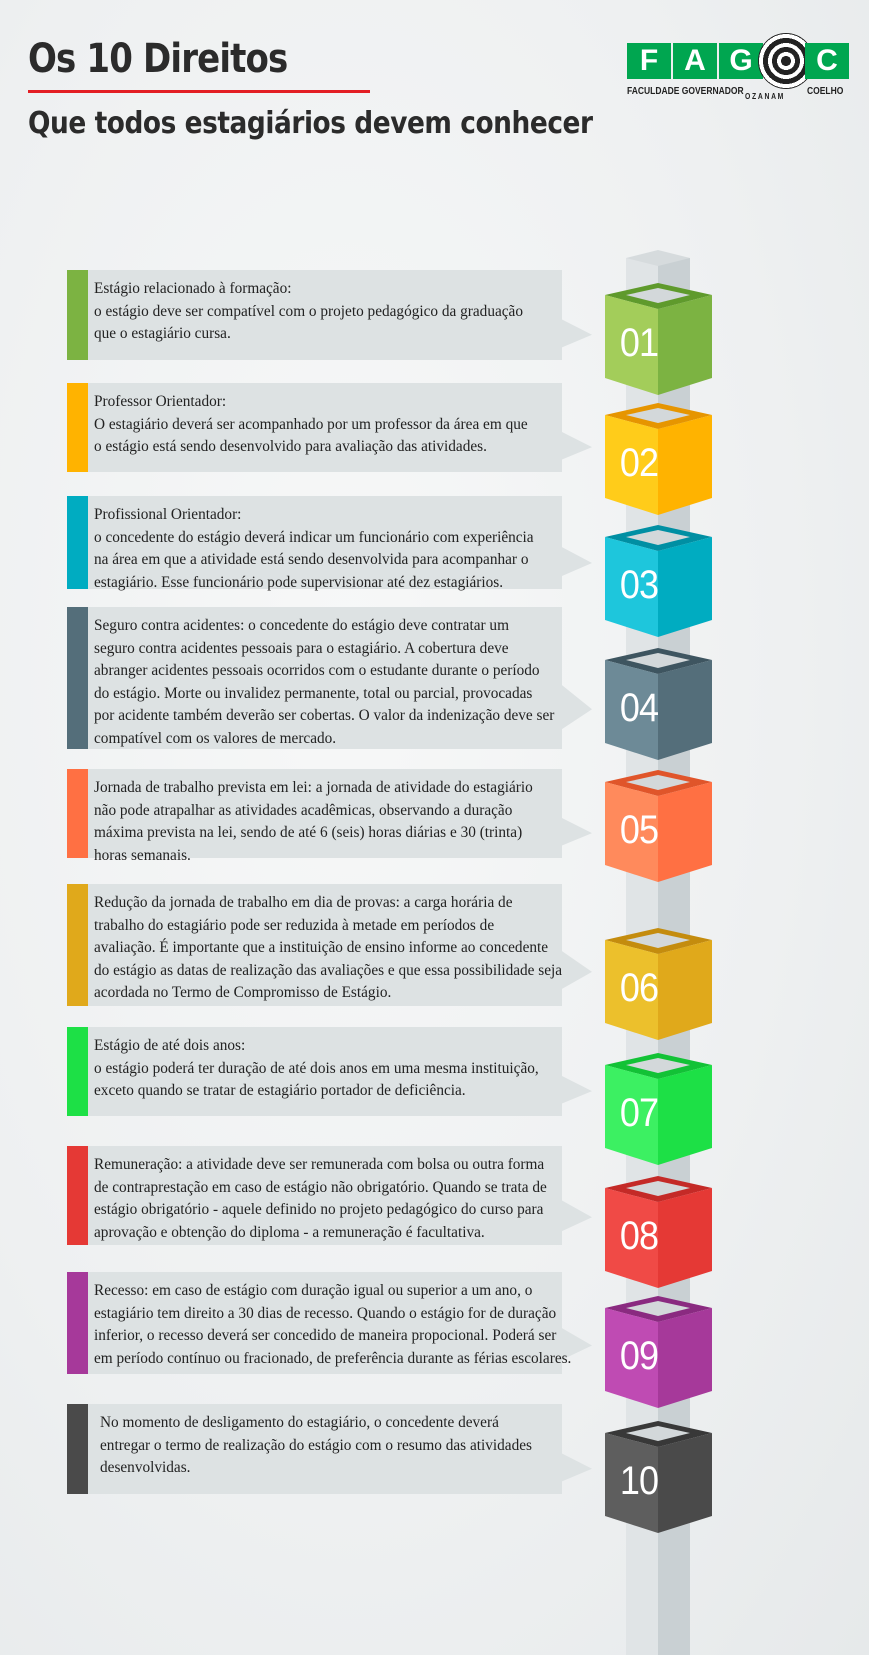  What do you see at coordinates (145, 1468) in the screenshot?
I see `card-line: desenvolvidas.` at bounding box center [145, 1468].